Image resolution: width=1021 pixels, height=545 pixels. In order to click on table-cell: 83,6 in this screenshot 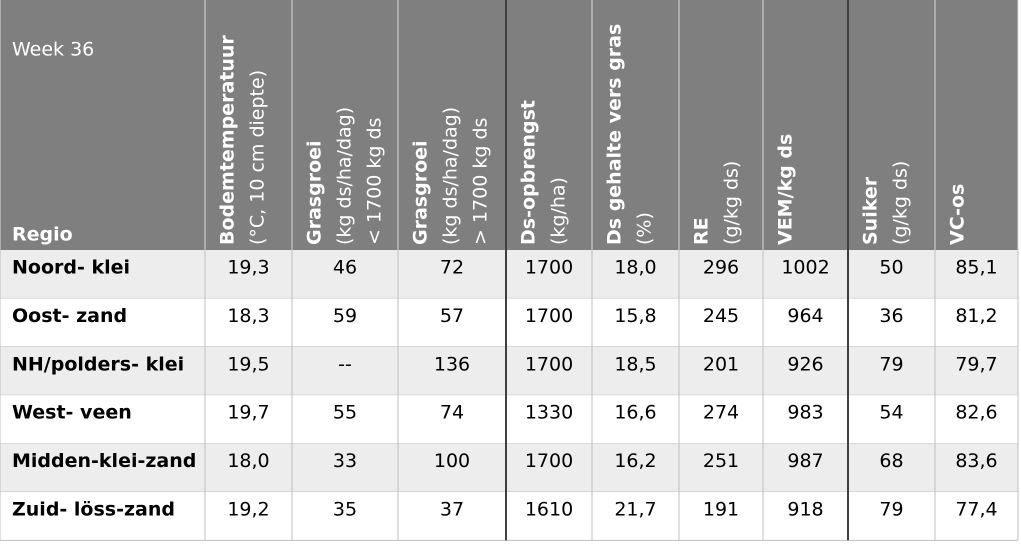, I will do `click(976, 461)`.